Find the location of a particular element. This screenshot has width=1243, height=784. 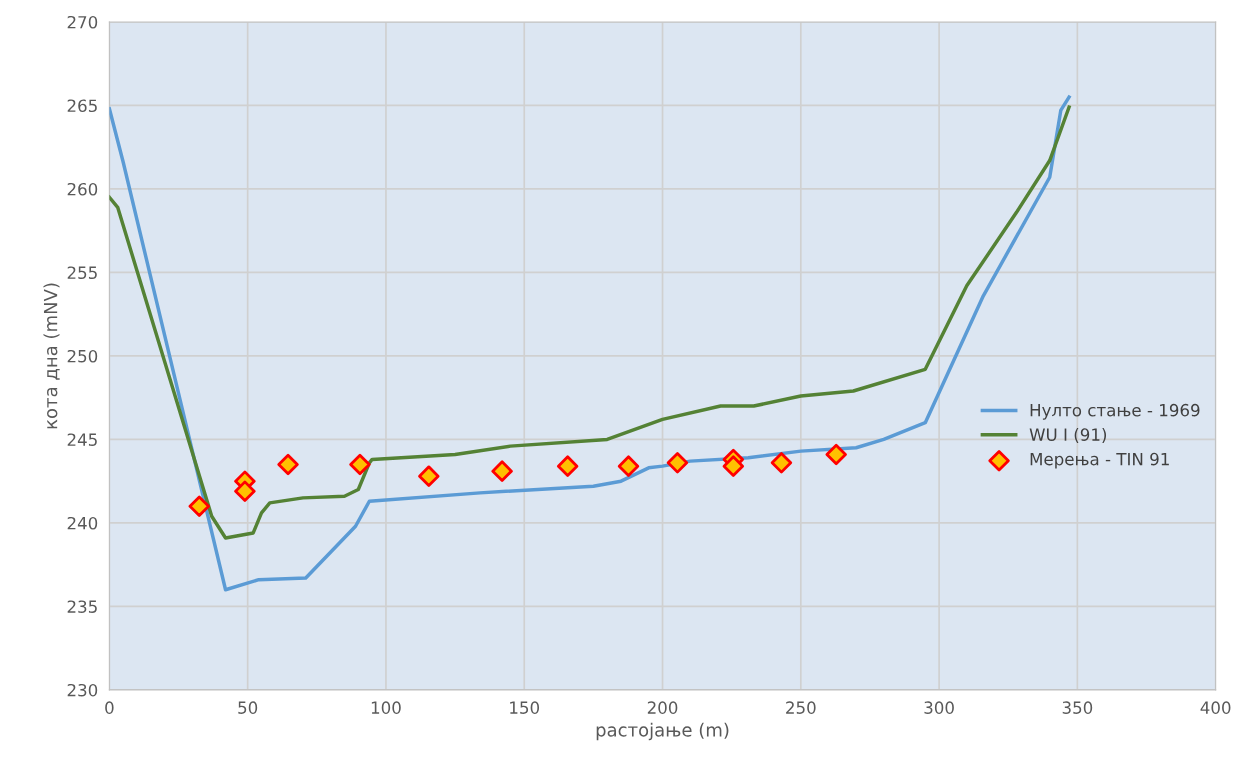

x-tick-label: 0 is located at coordinates (109, 707).